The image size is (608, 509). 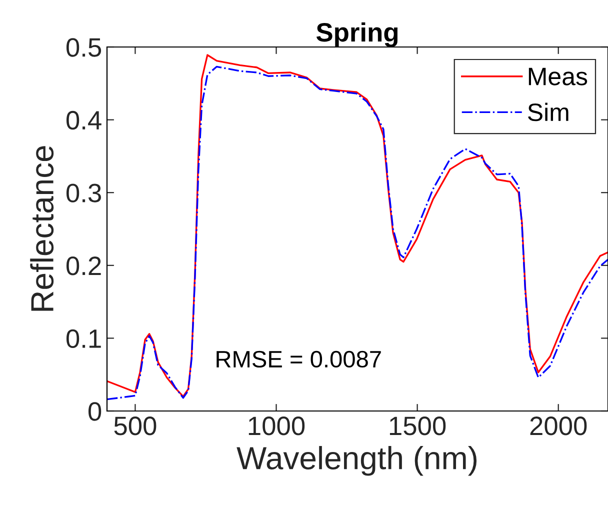 What do you see at coordinates (42, 228) in the screenshot?
I see `y-axis-title: Reflectance` at bounding box center [42, 228].